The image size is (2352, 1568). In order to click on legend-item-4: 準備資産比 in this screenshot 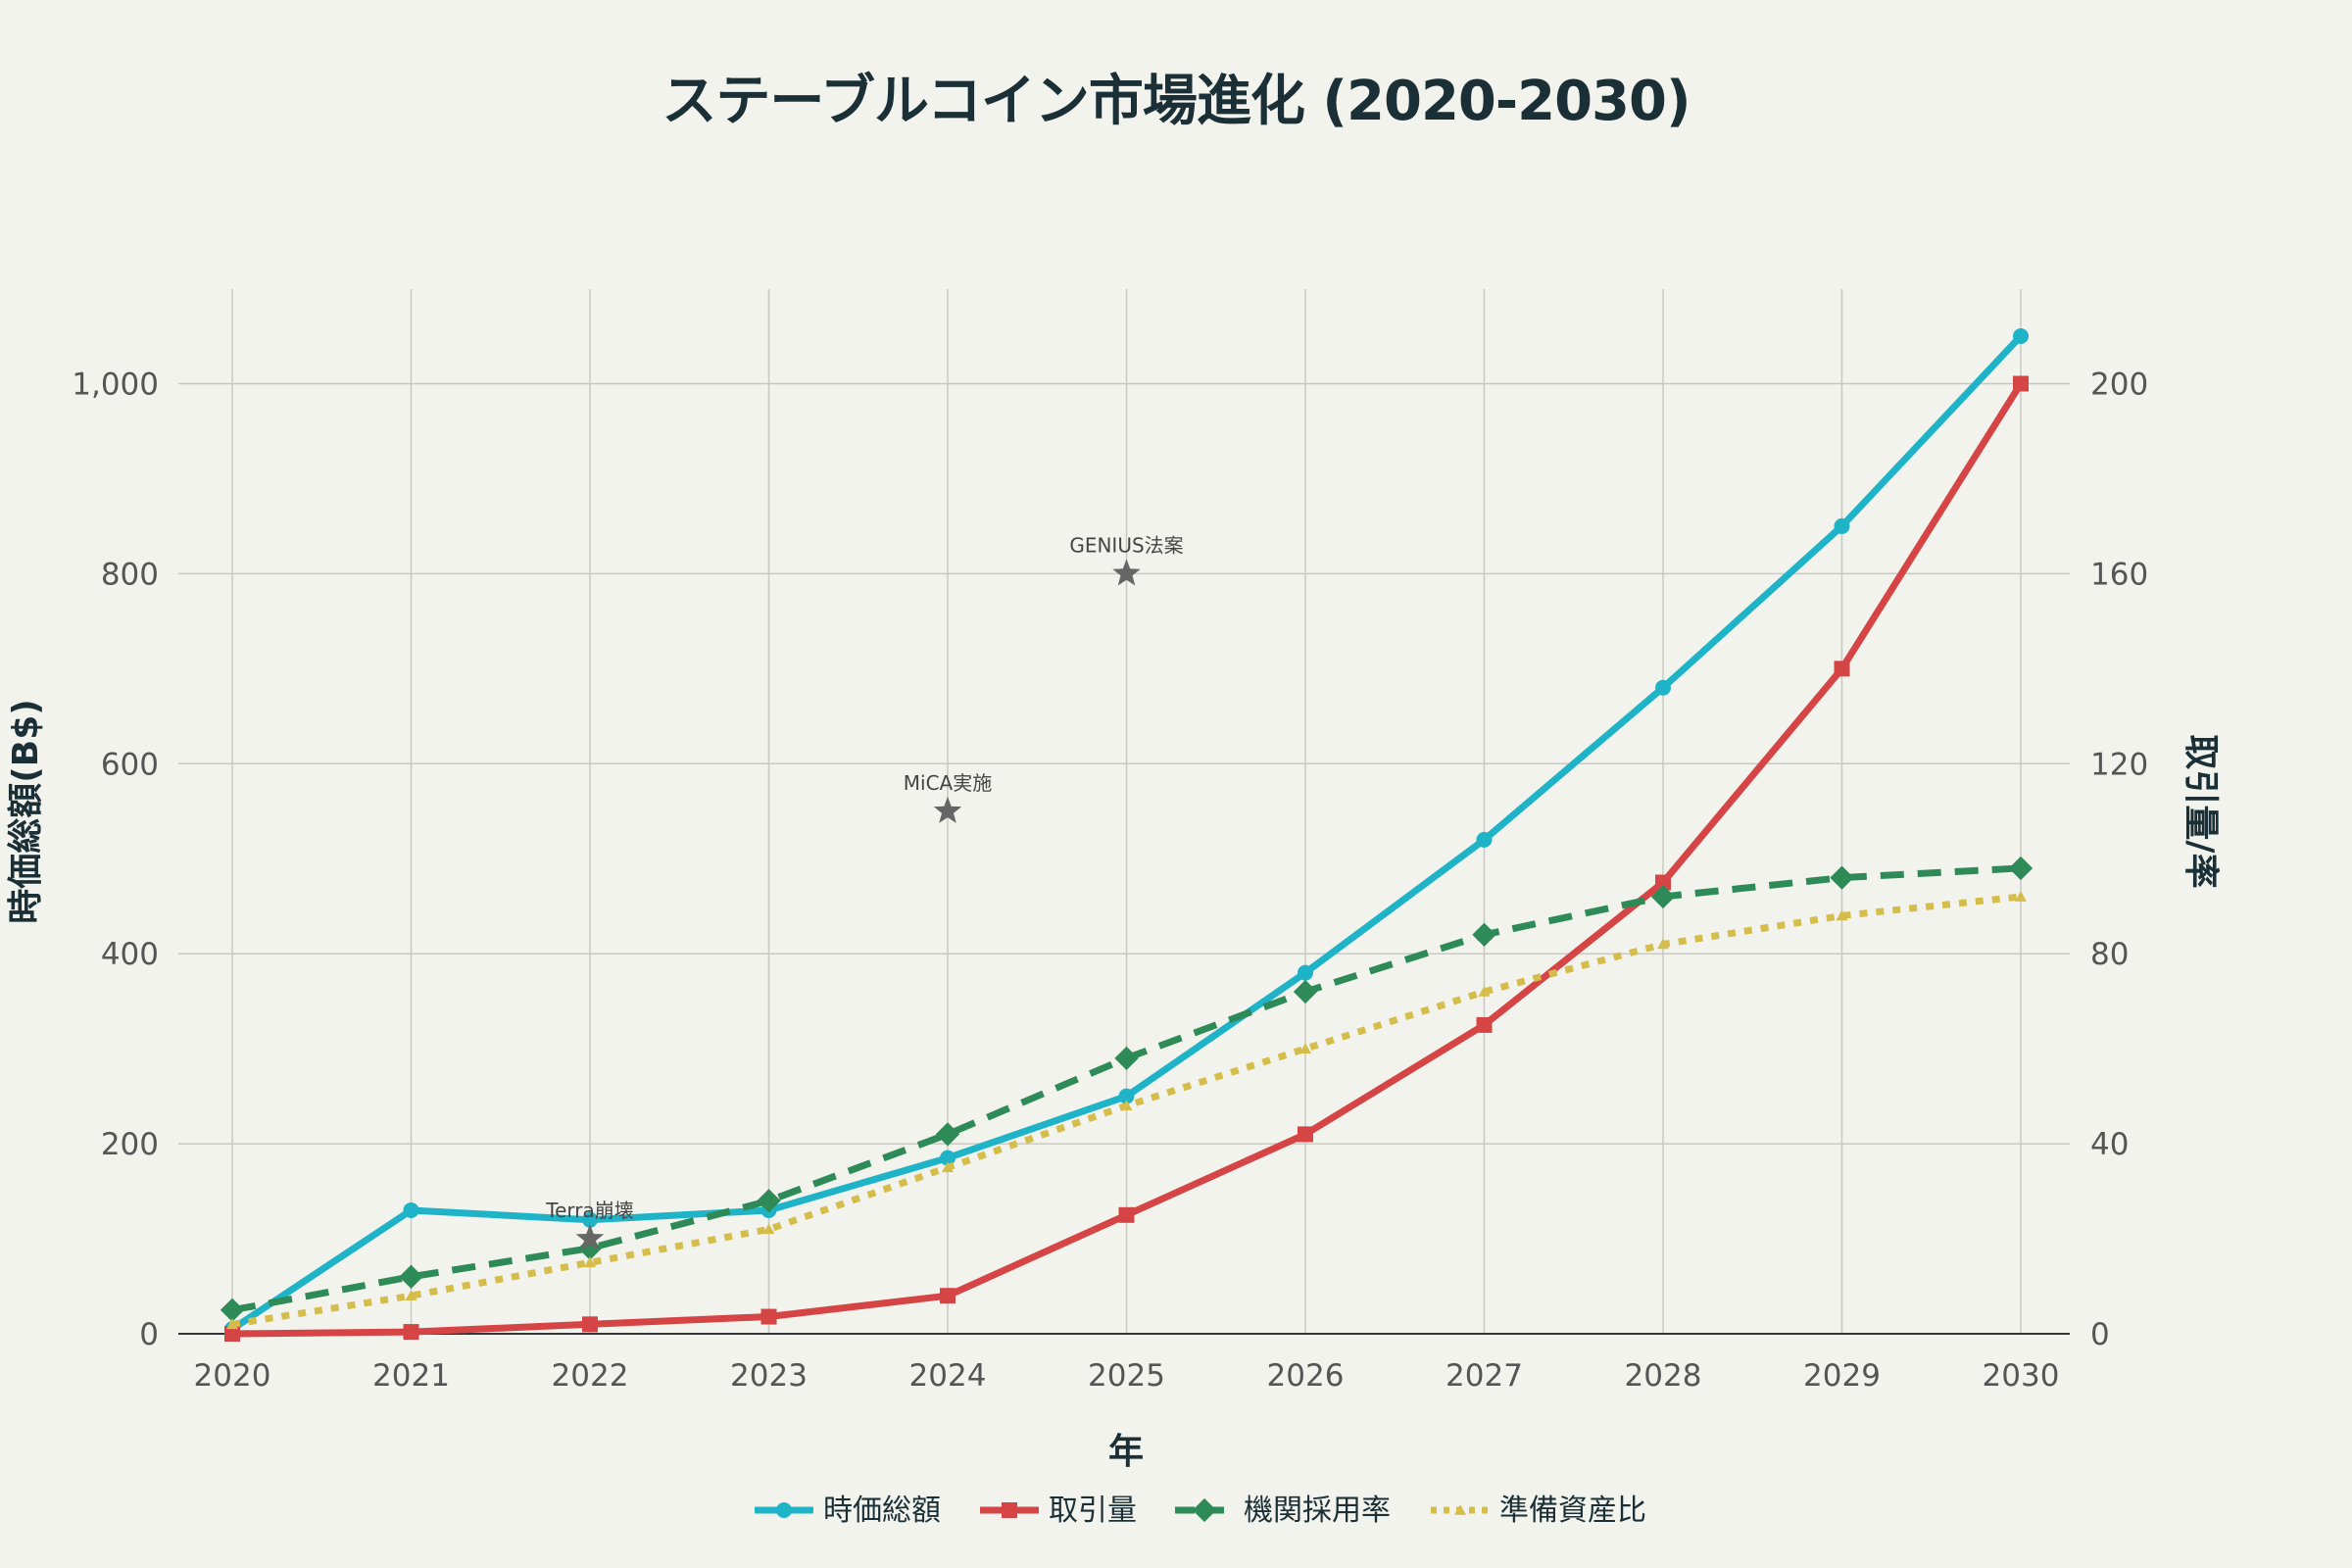, I will do `click(1538, 1511)`.